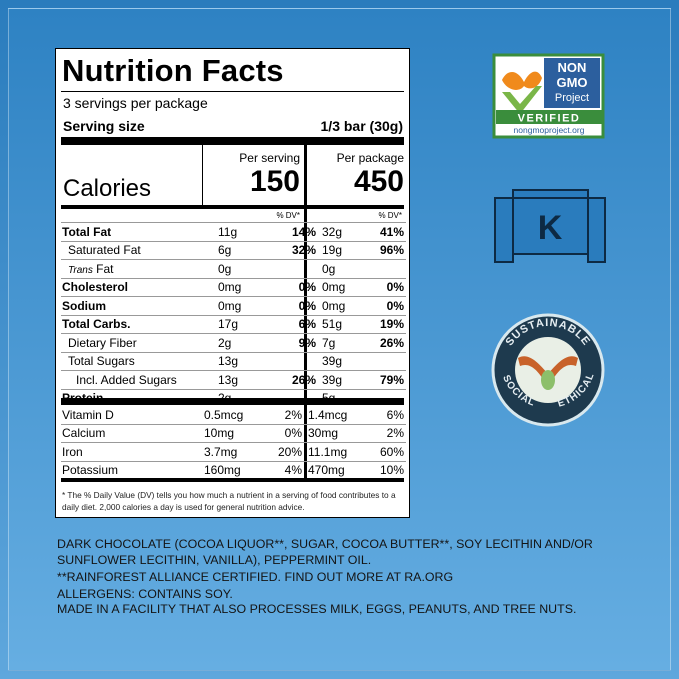 The image size is (679, 679). I want to click on verified-bar, so click(549, 117).